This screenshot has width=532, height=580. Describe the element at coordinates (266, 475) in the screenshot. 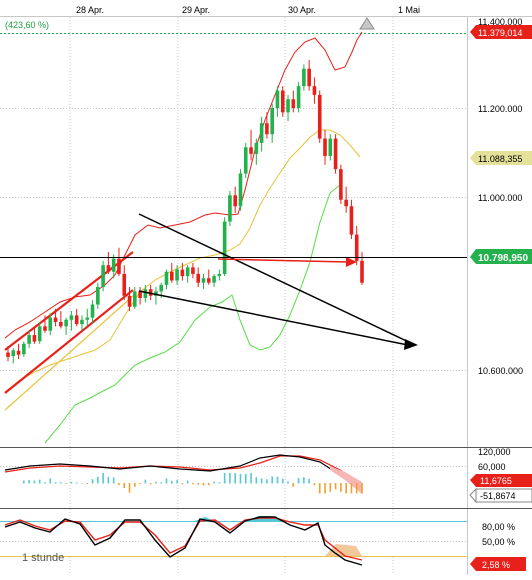

I see `macd-panel: 120,000 60,000 11,6765 -51,8674` at that location.